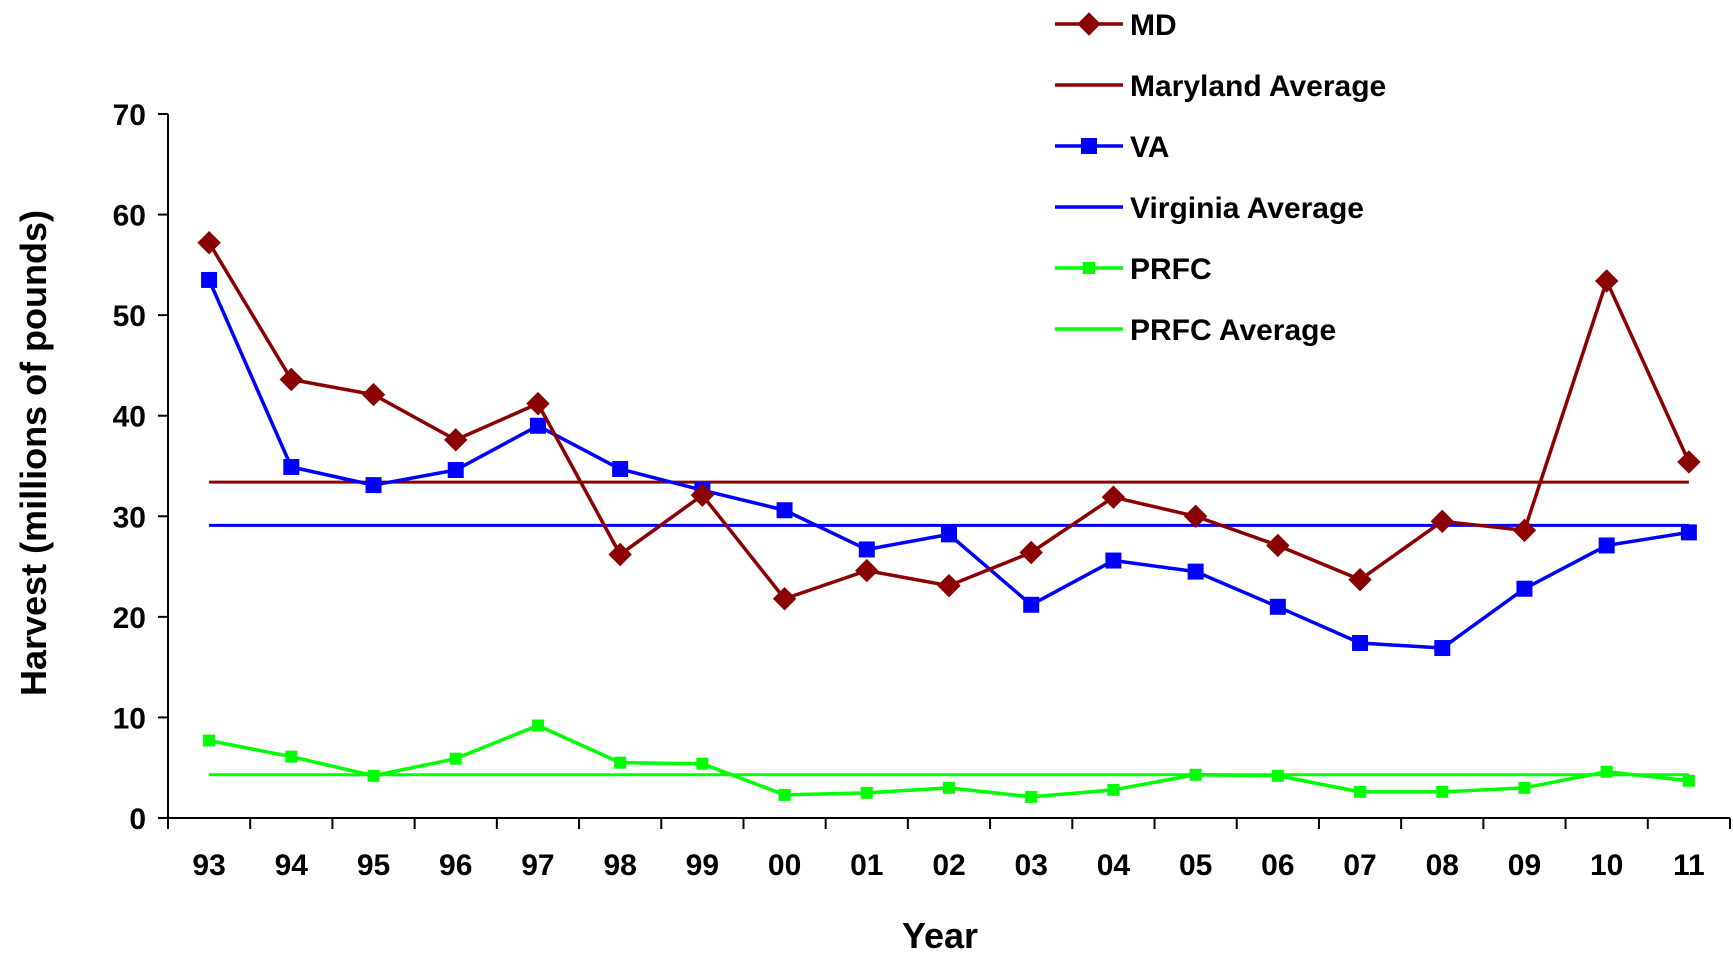  I want to click on x-tick-label: 99, so click(702, 865).